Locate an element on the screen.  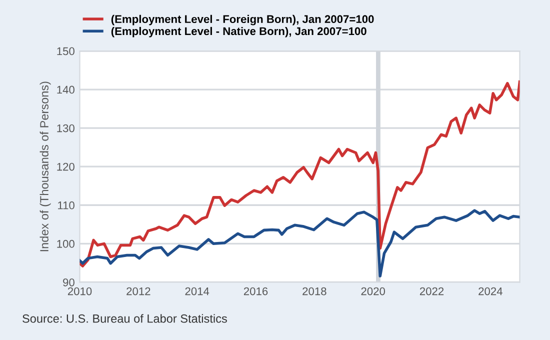
y-tick-label: 150 is located at coordinates (65, 51).